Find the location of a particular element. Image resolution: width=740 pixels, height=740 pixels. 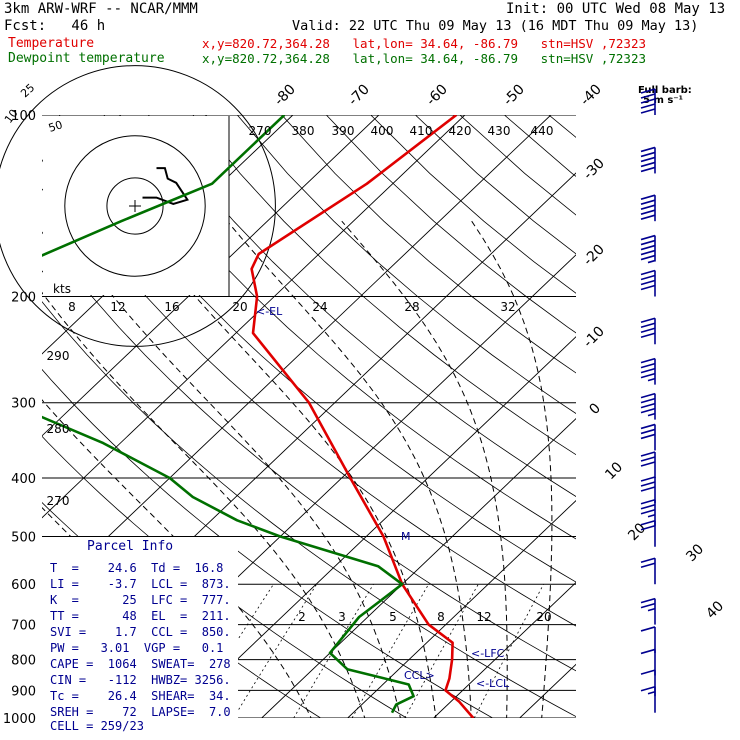

pressure-label-700: 700 is located at coordinates (23, 626).